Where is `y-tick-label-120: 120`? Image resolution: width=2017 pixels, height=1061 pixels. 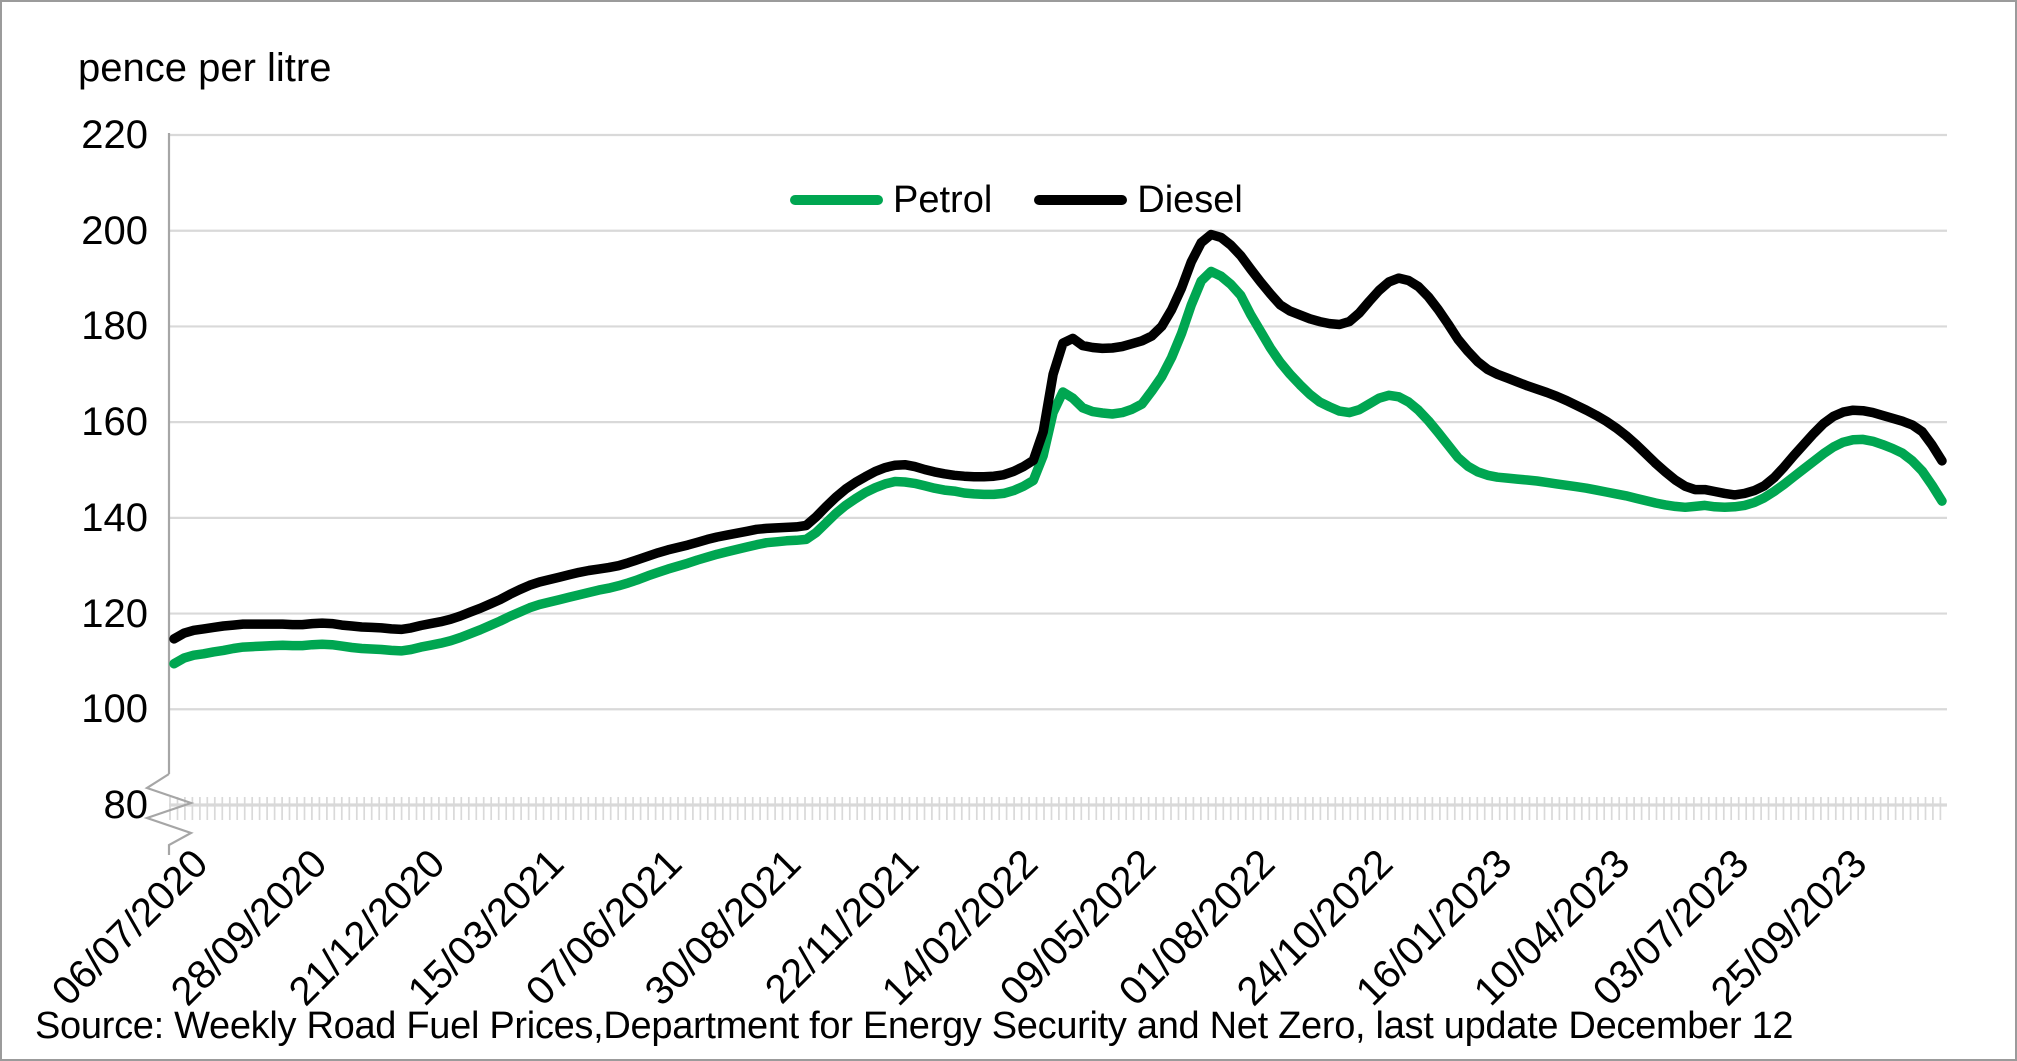
y-tick-label-120: 120 is located at coordinates (114, 613).